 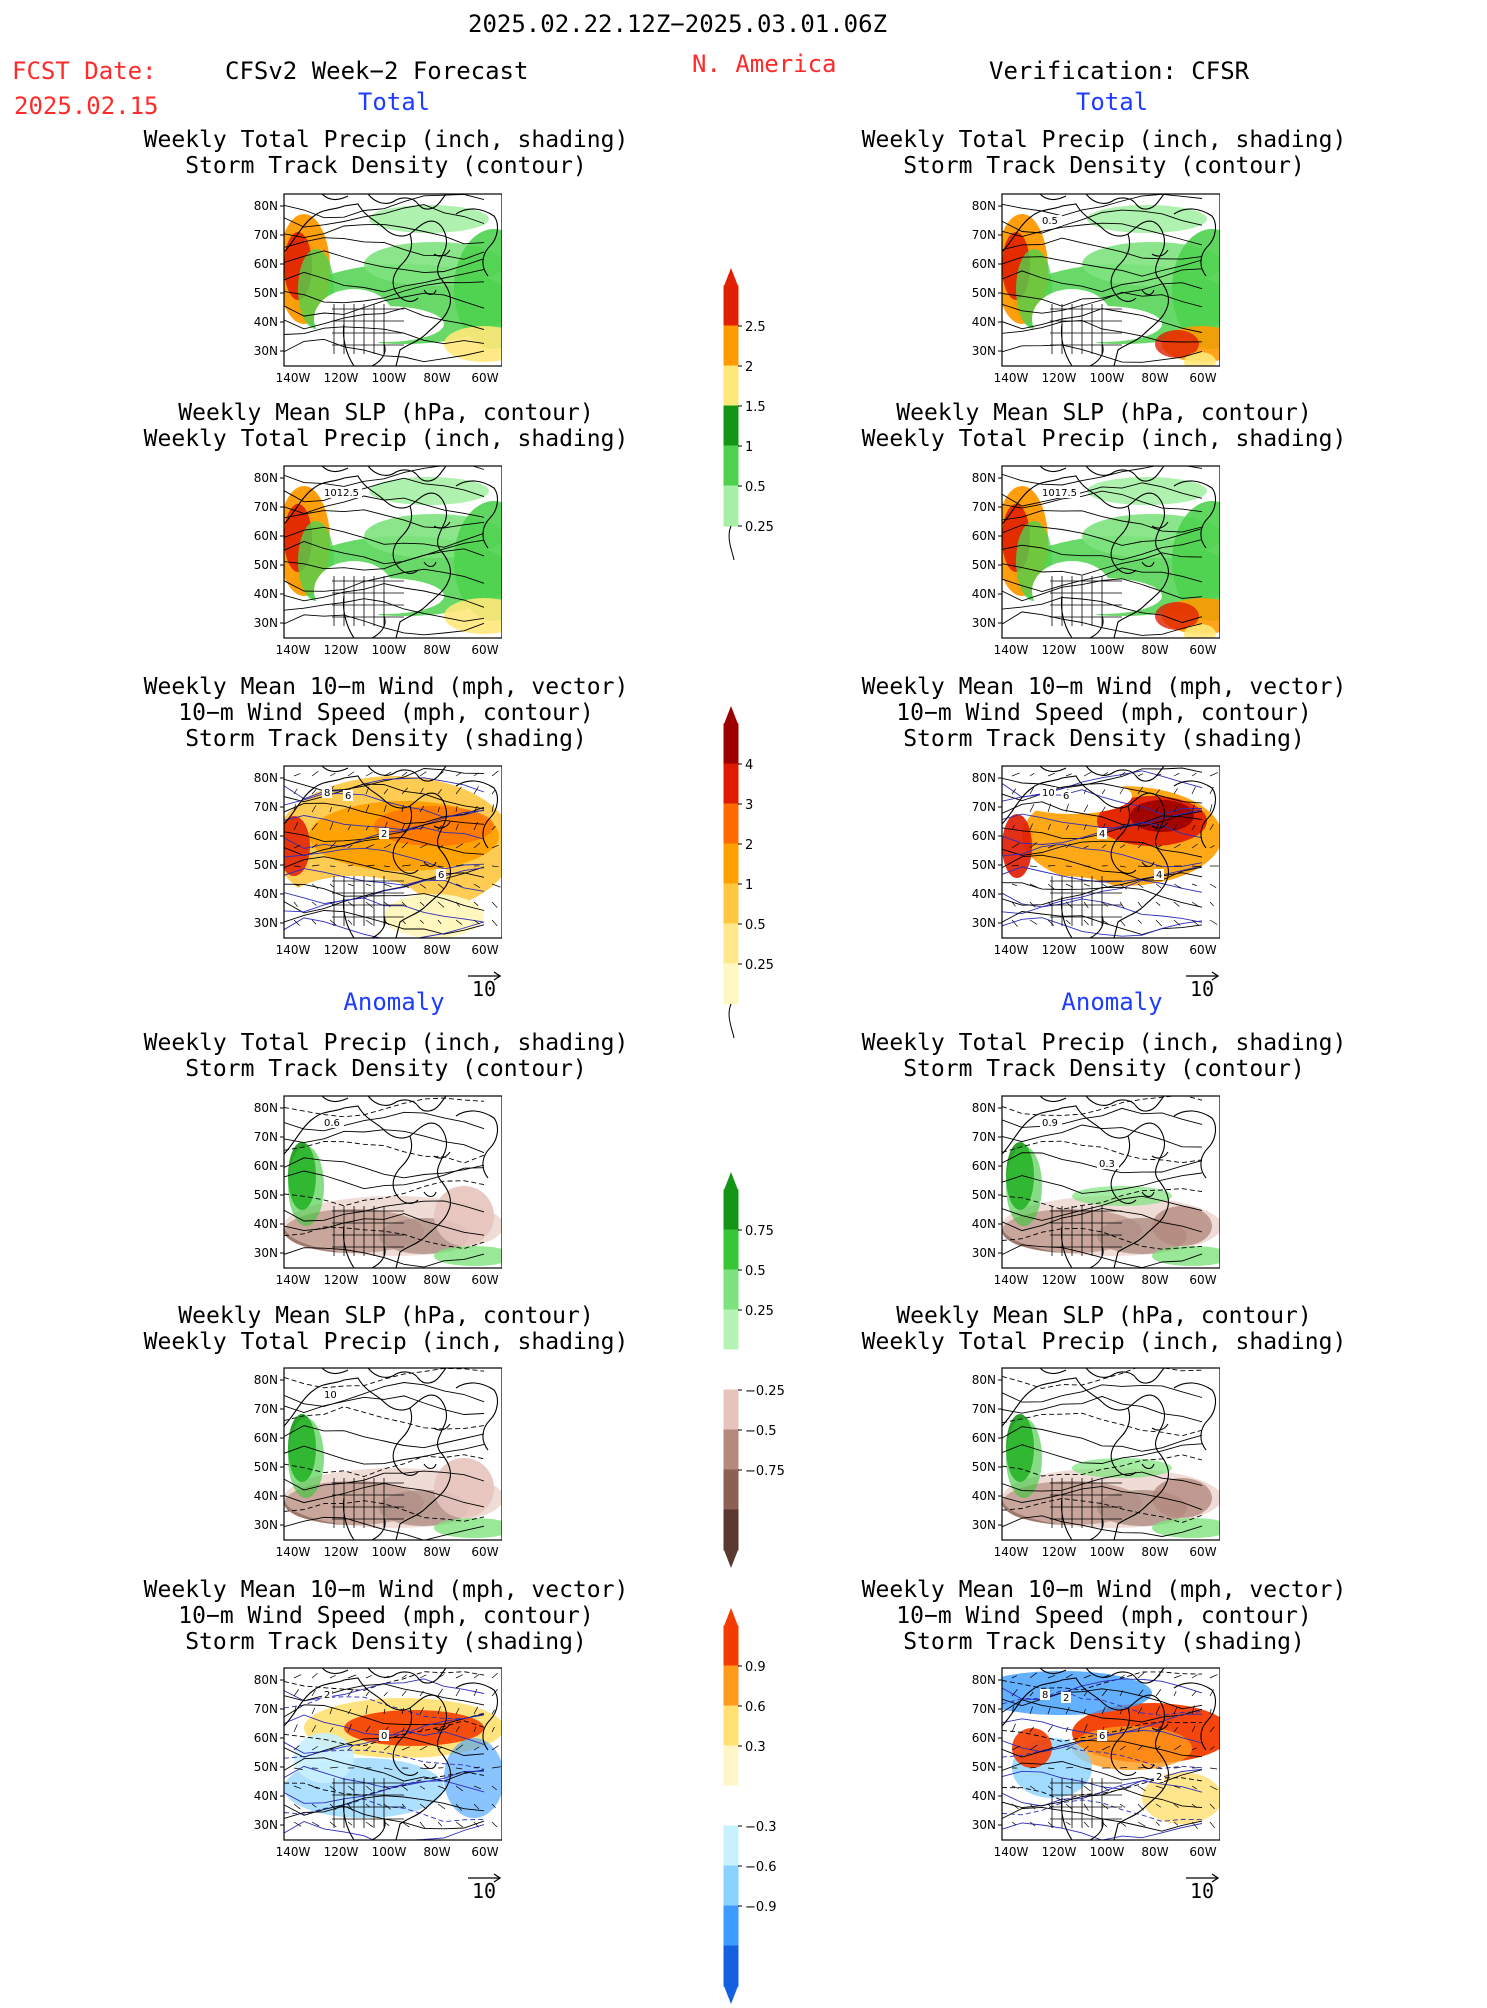 What do you see at coordinates (731, 1559) in the screenshot?
I see `colorbar-arrow-bottom` at bounding box center [731, 1559].